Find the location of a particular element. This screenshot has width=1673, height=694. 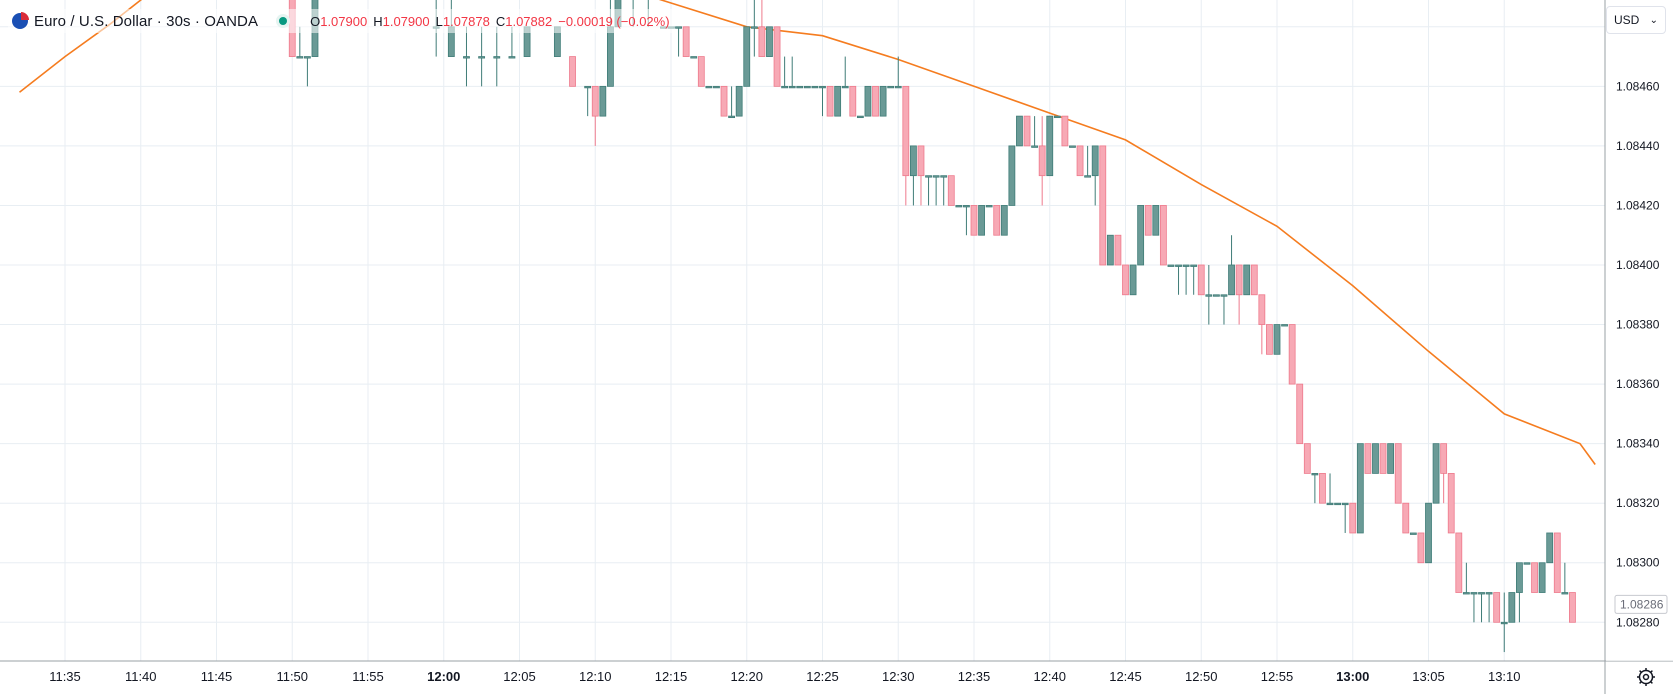

low-label: L is located at coordinates (439, 21).